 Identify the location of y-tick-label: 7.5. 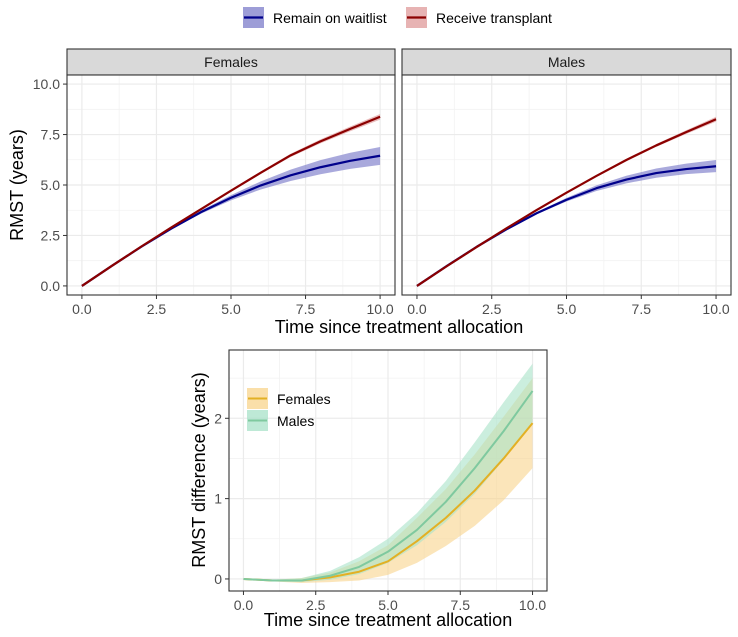
(51, 135).